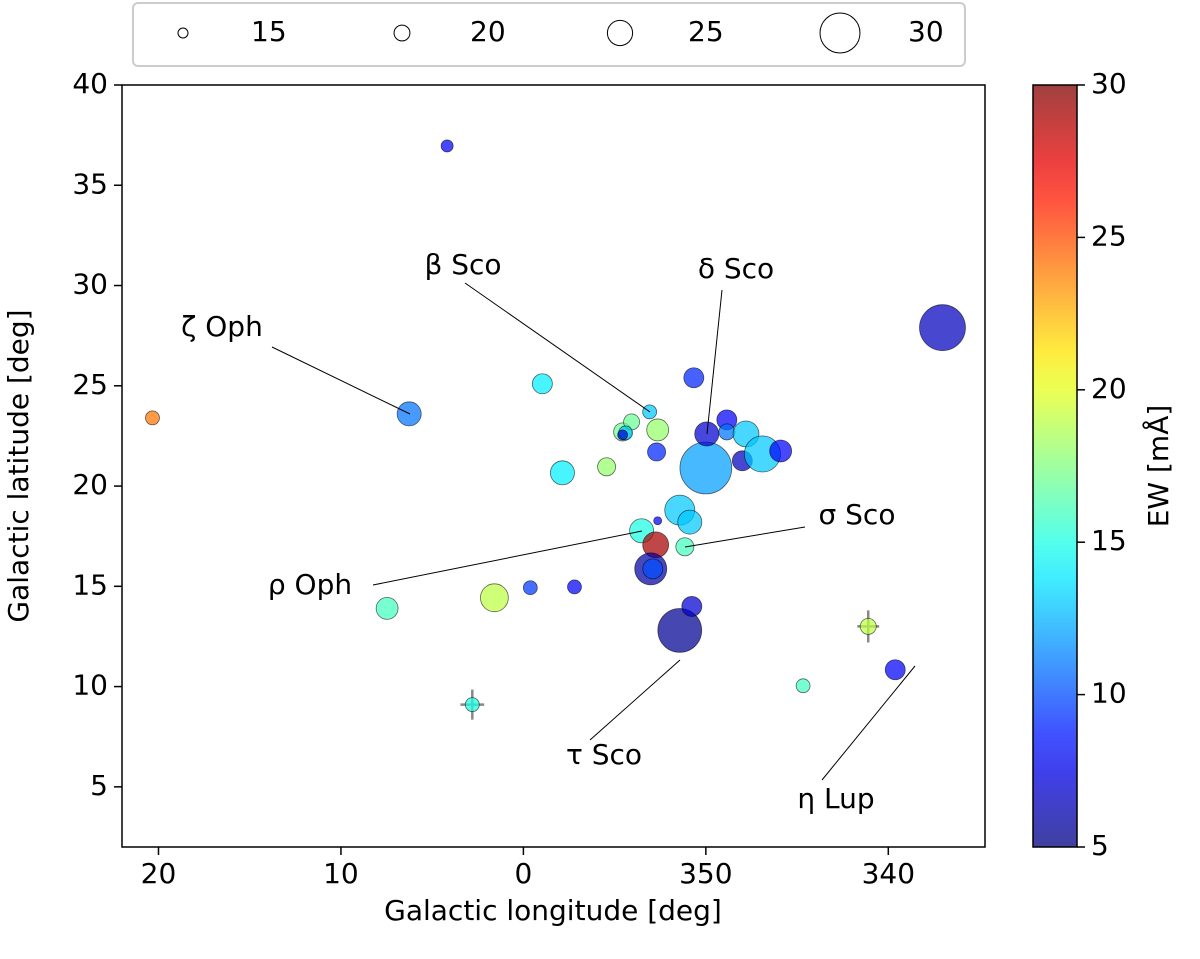 The image size is (1200, 959). Describe the element at coordinates (604, 754) in the screenshot. I see `annotation: τ Sco` at that location.